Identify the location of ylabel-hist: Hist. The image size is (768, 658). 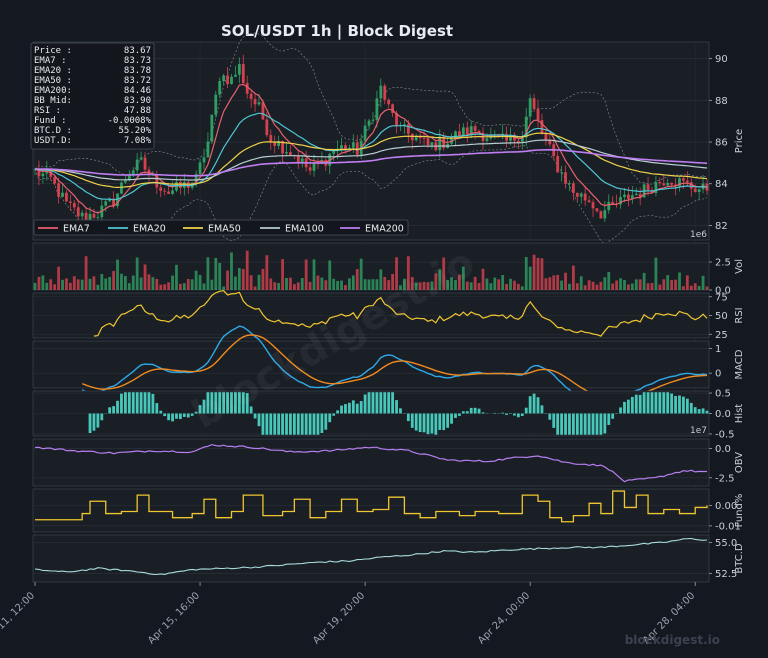
(739, 414).